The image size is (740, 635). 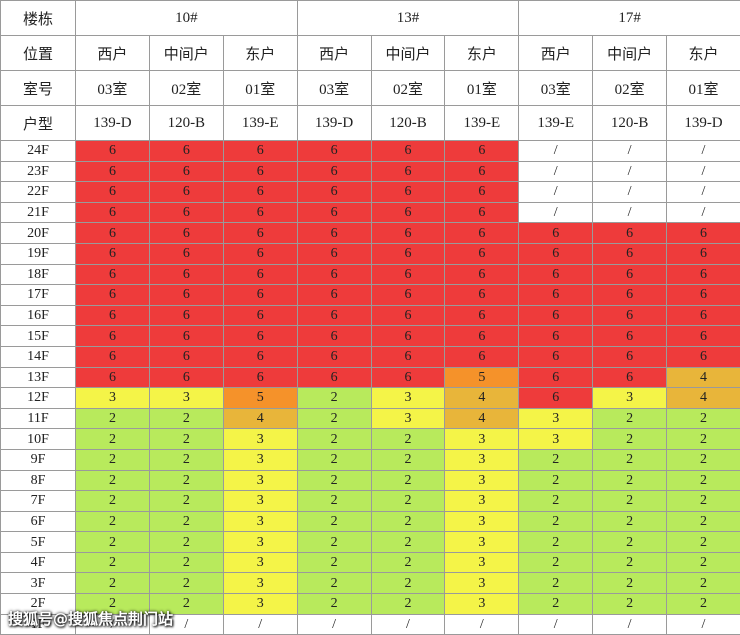 What do you see at coordinates (38, 398) in the screenshot?
I see `floor-label: 12F` at bounding box center [38, 398].